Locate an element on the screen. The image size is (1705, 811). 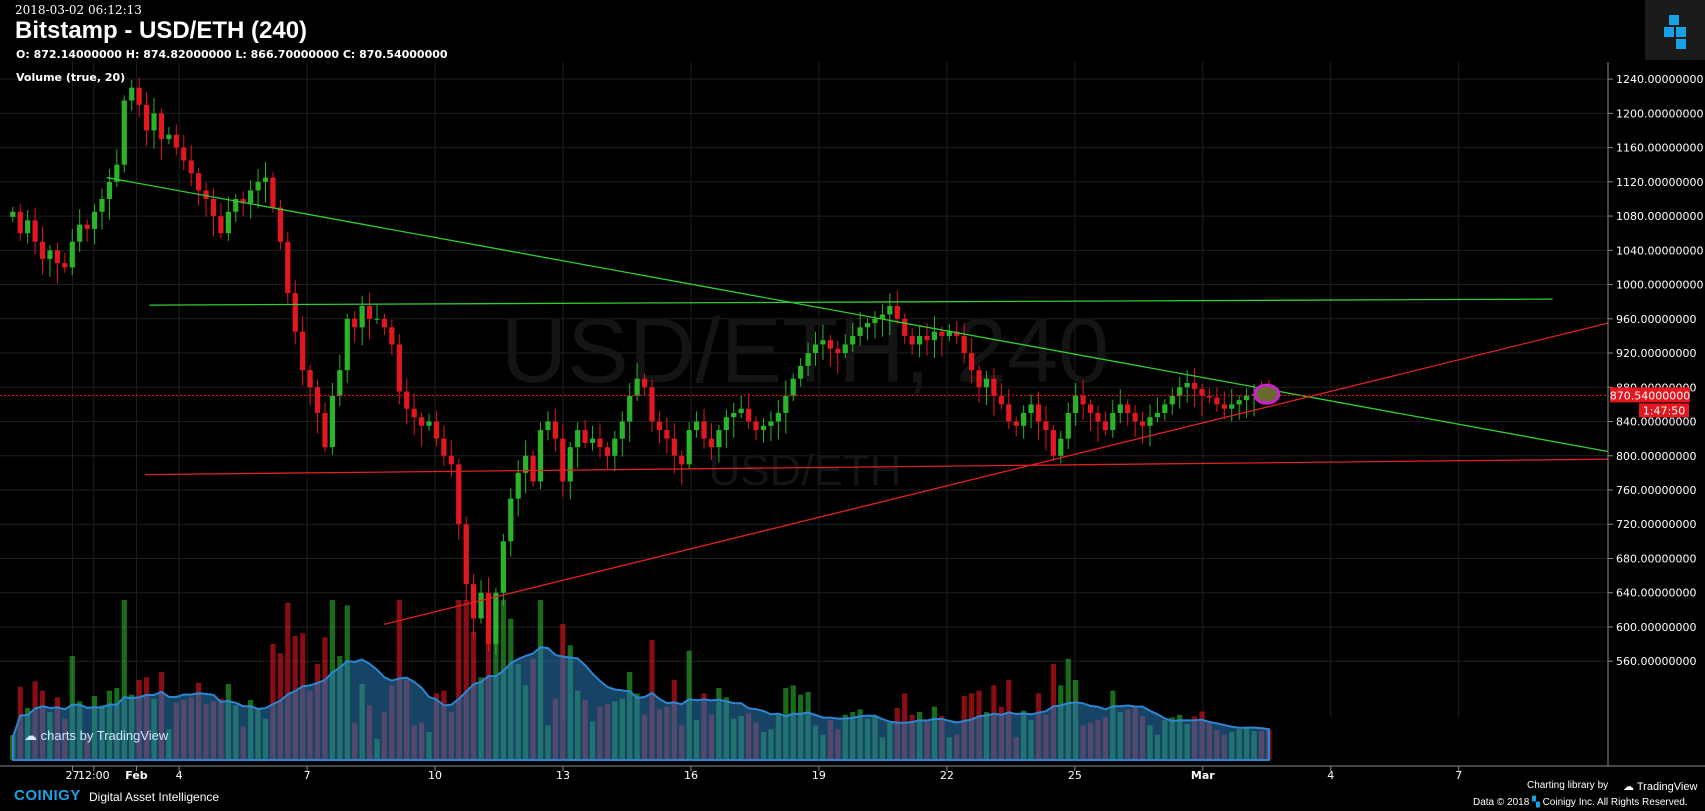
y-tick-label: 680.00000000 is located at coordinates (1656, 558).